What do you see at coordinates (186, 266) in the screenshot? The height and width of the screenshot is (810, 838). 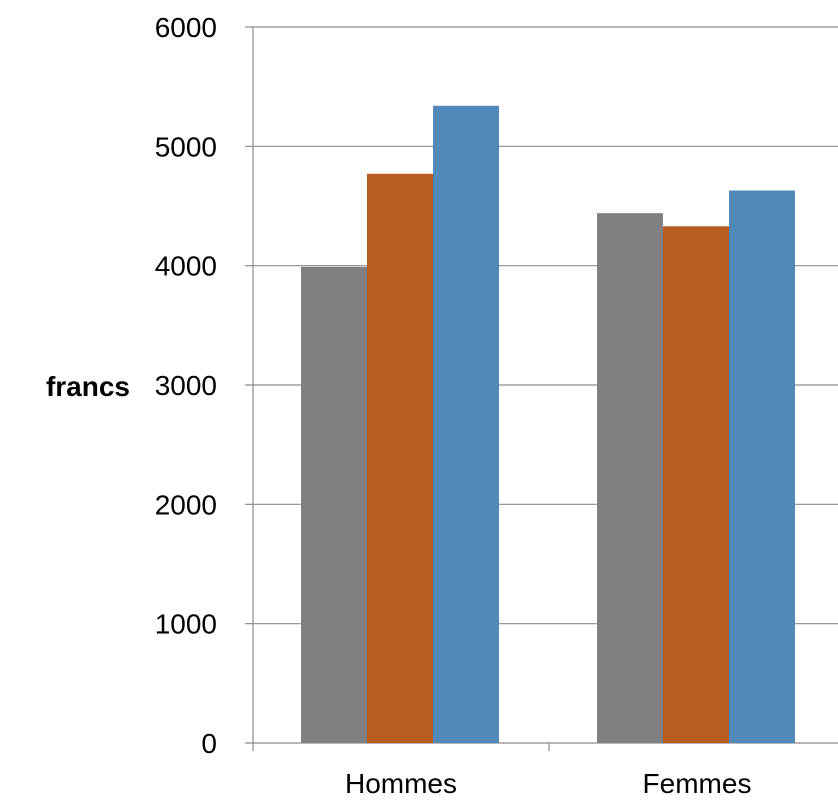 I see `y-tick-label: 4000` at bounding box center [186, 266].